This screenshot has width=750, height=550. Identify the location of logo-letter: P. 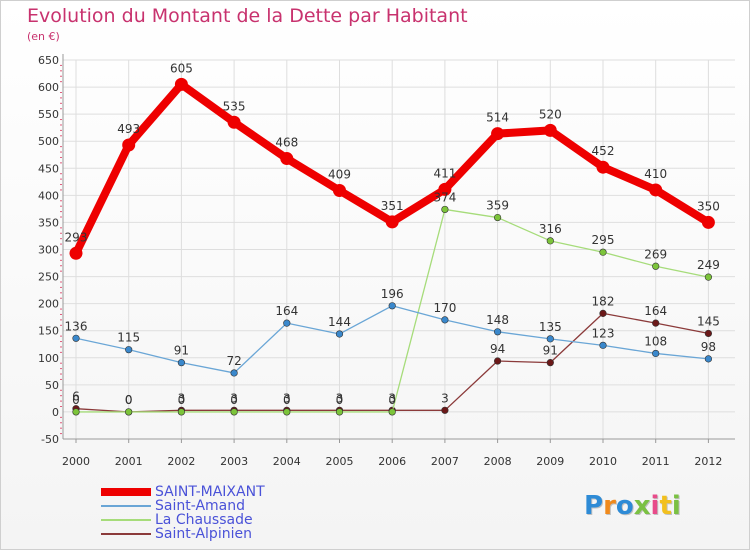
(594, 506).